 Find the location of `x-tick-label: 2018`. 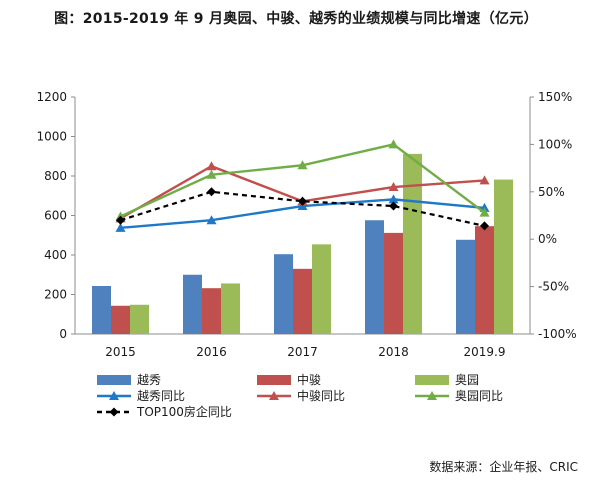

x-tick-label: 2018 is located at coordinates (393, 352).